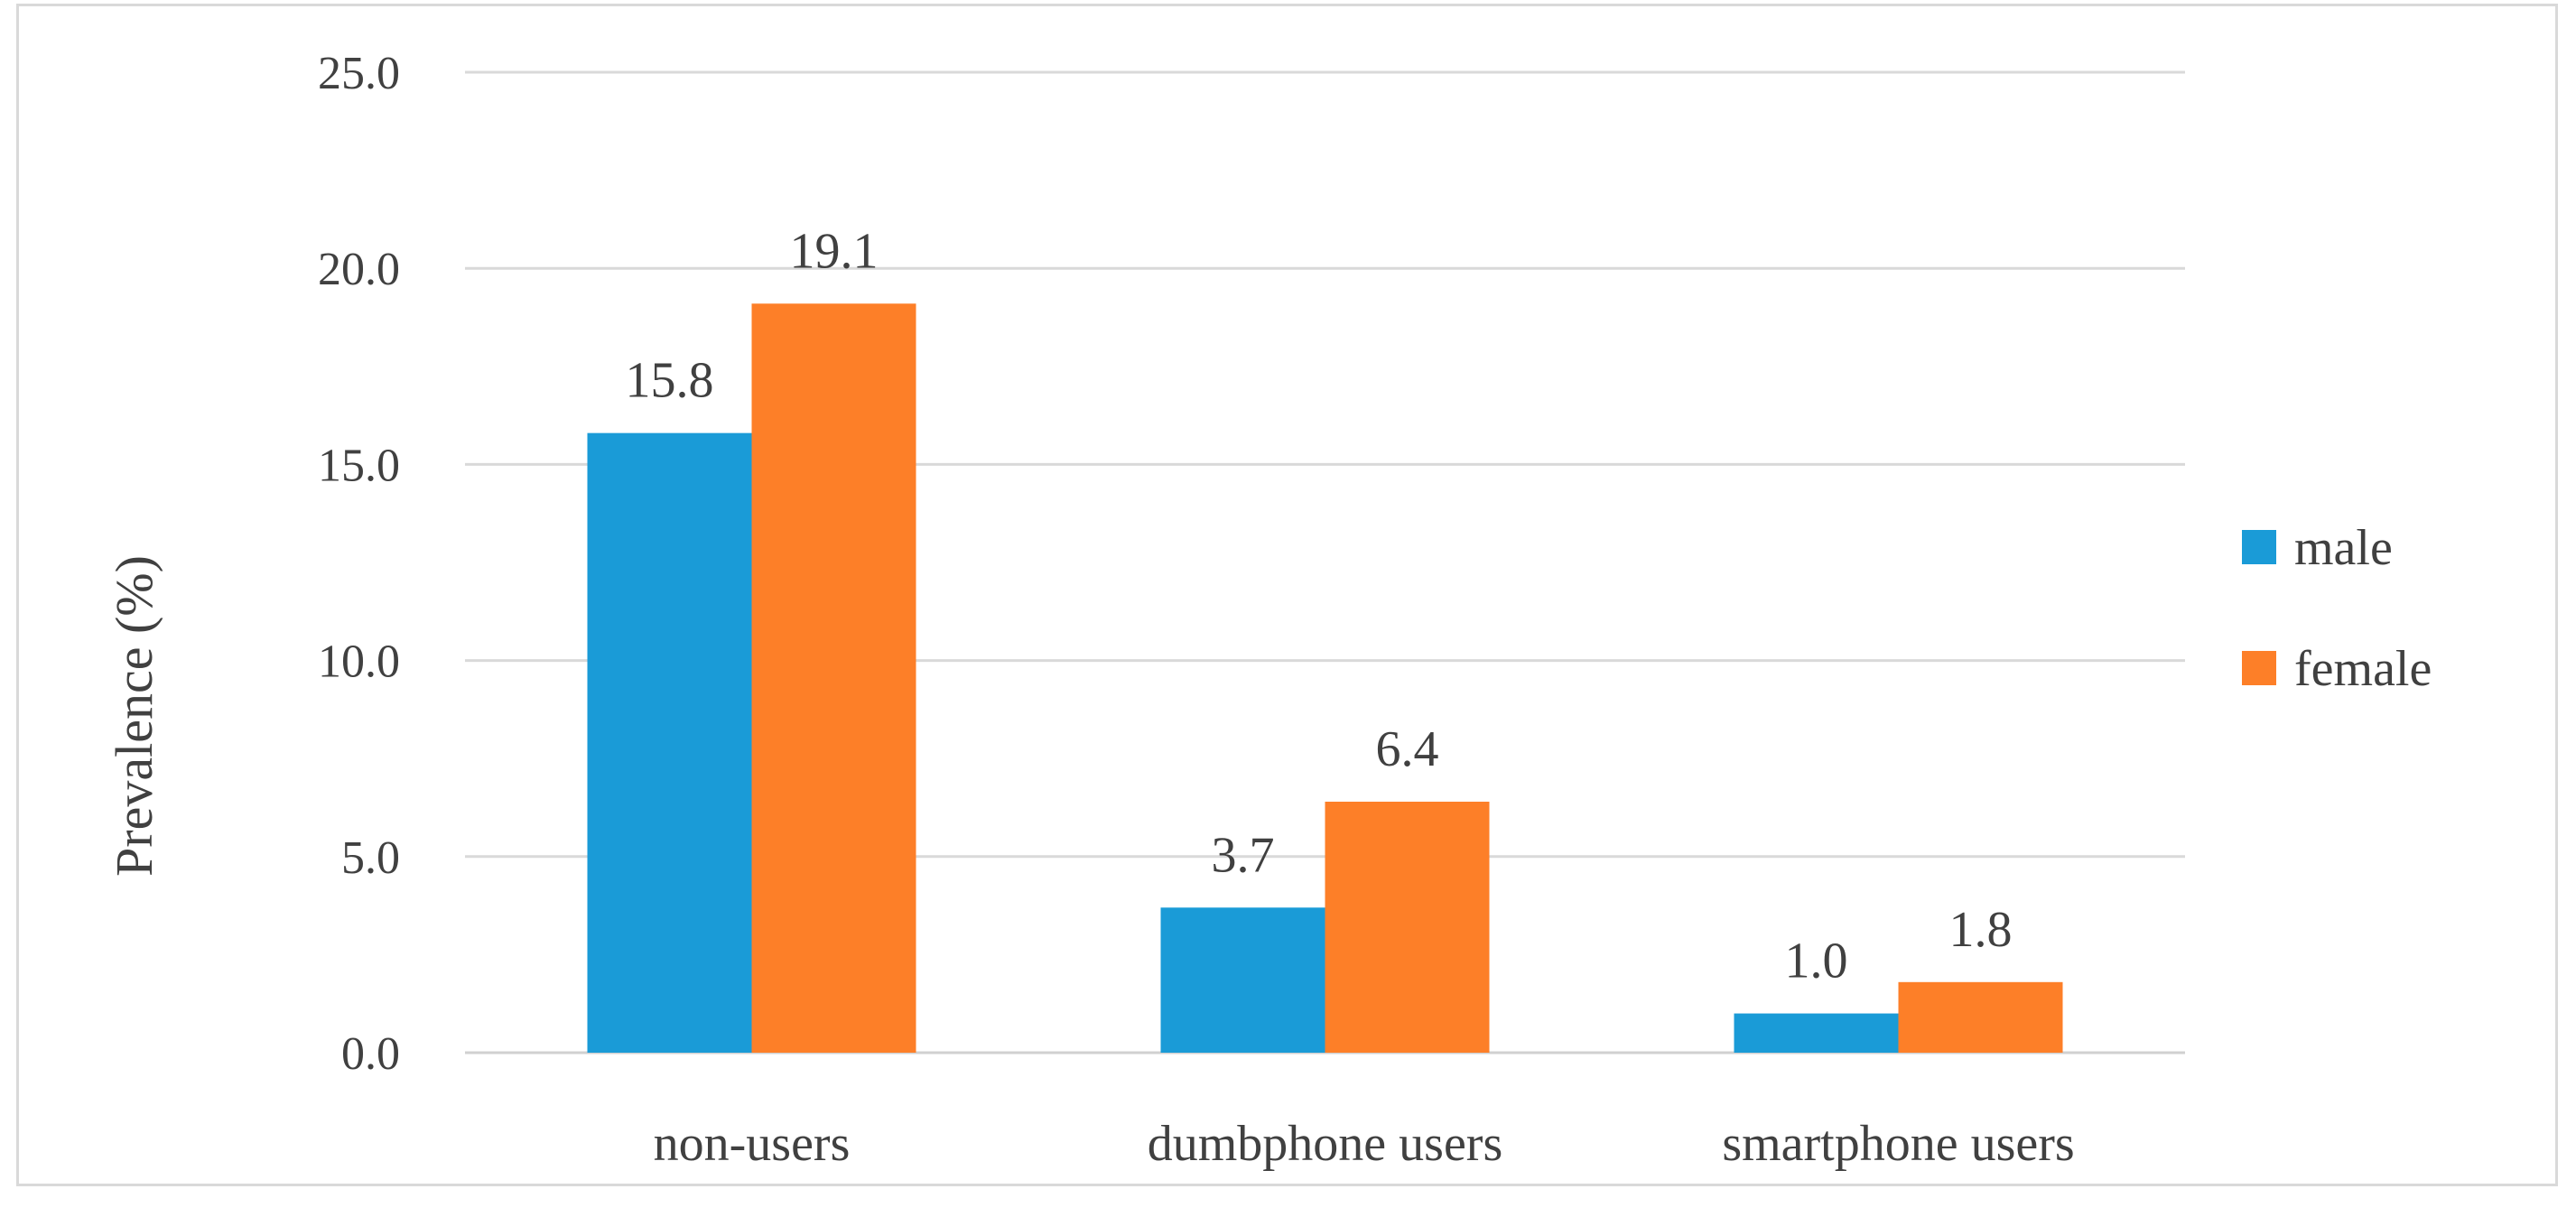  What do you see at coordinates (359, 269) in the screenshot?
I see `y-tick-label: 20.0` at bounding box center [359, 269].